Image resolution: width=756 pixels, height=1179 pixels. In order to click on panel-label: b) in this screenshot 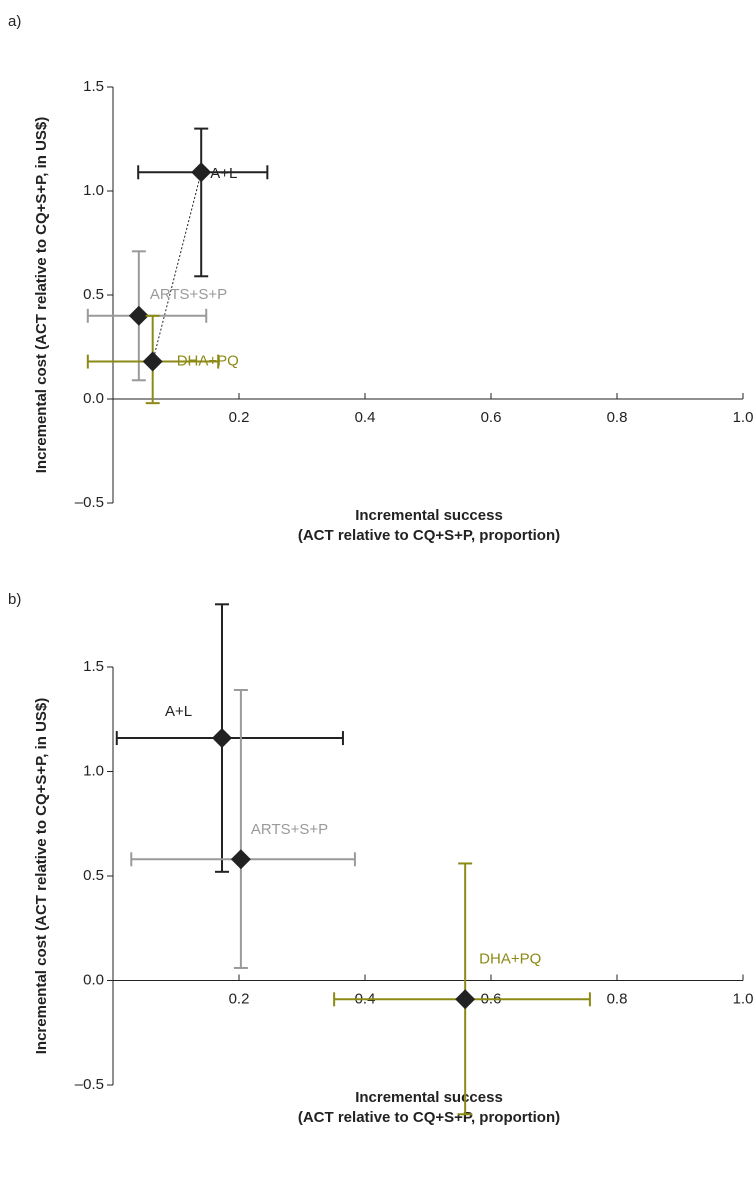, I will do `click(14, 599)`.